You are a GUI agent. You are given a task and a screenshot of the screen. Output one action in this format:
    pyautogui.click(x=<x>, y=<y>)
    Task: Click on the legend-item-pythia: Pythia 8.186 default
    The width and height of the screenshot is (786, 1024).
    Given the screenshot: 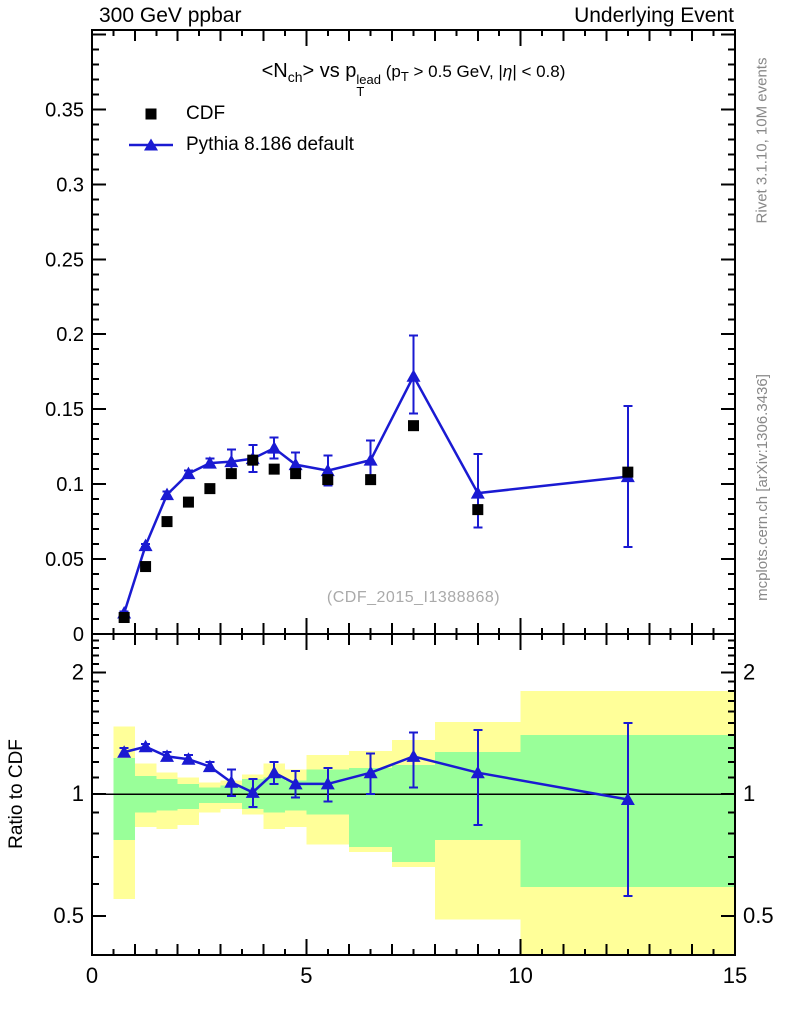 What is the action you would take?
    pyautogui.click(x=241, y=145)
    